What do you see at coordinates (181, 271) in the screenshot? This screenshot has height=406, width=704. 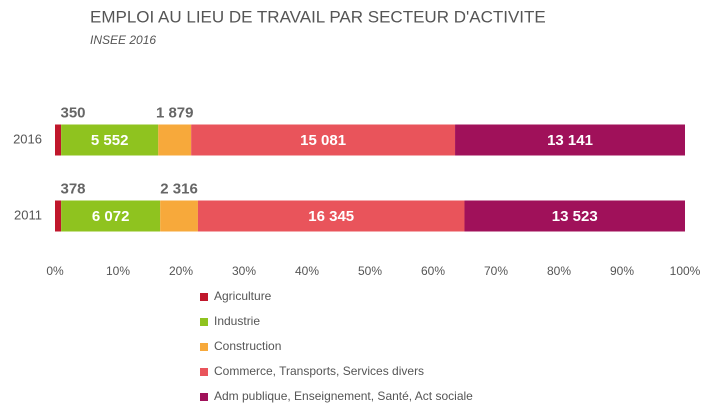 I see `x-tick-label: 20%` at bounding box center [181, 271].